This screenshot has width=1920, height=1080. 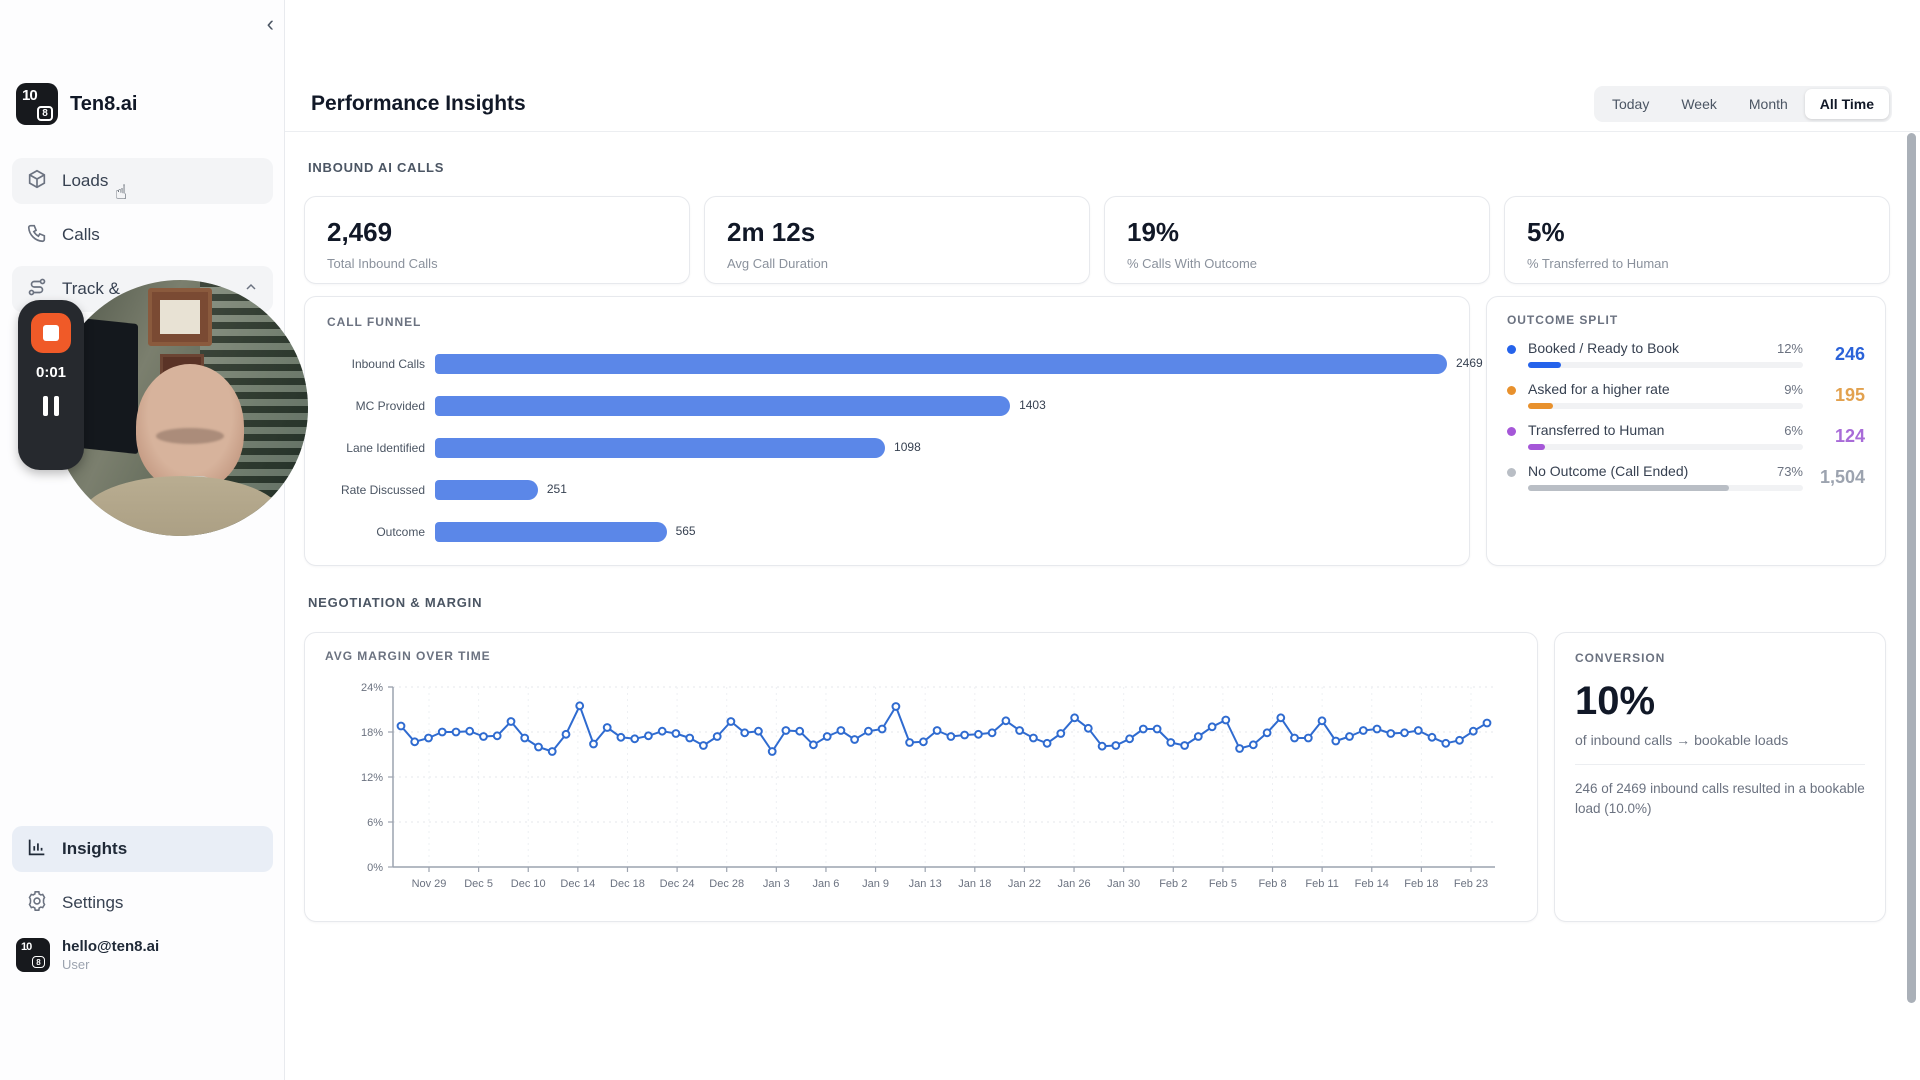 What do you see at coordinates (190, 427) in the screenshot?
I see `webcam-person-head` at bounding box center [190, 427].